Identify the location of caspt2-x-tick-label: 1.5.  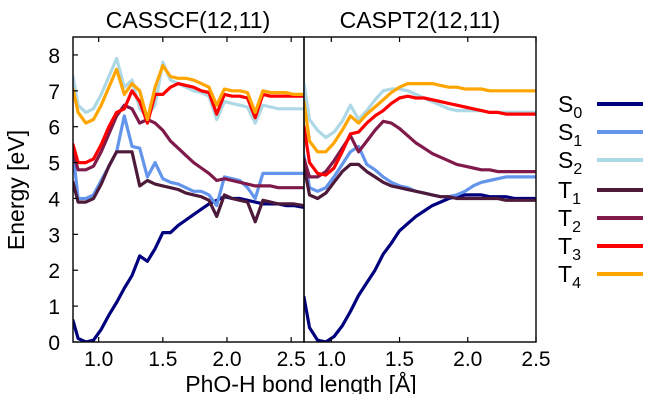
(399, 359).